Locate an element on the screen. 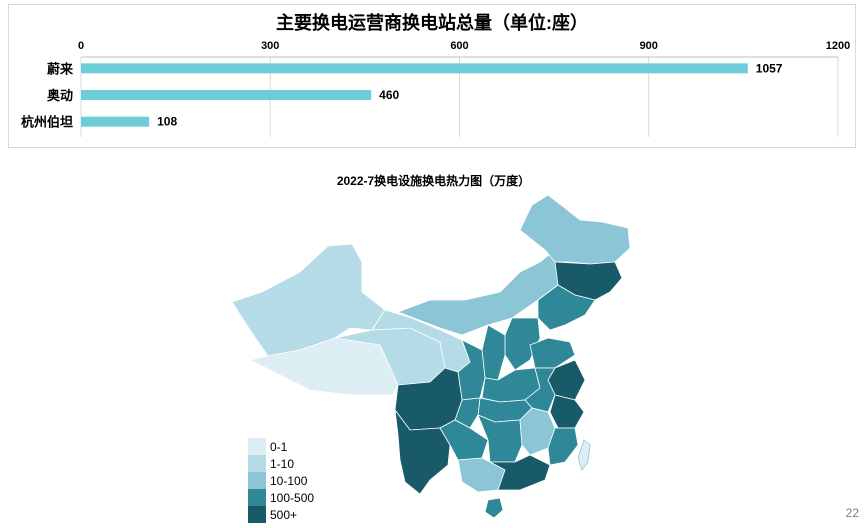 This screenshot has width=867, height=528. data-label: 460 is located at coordinates (389, 95).